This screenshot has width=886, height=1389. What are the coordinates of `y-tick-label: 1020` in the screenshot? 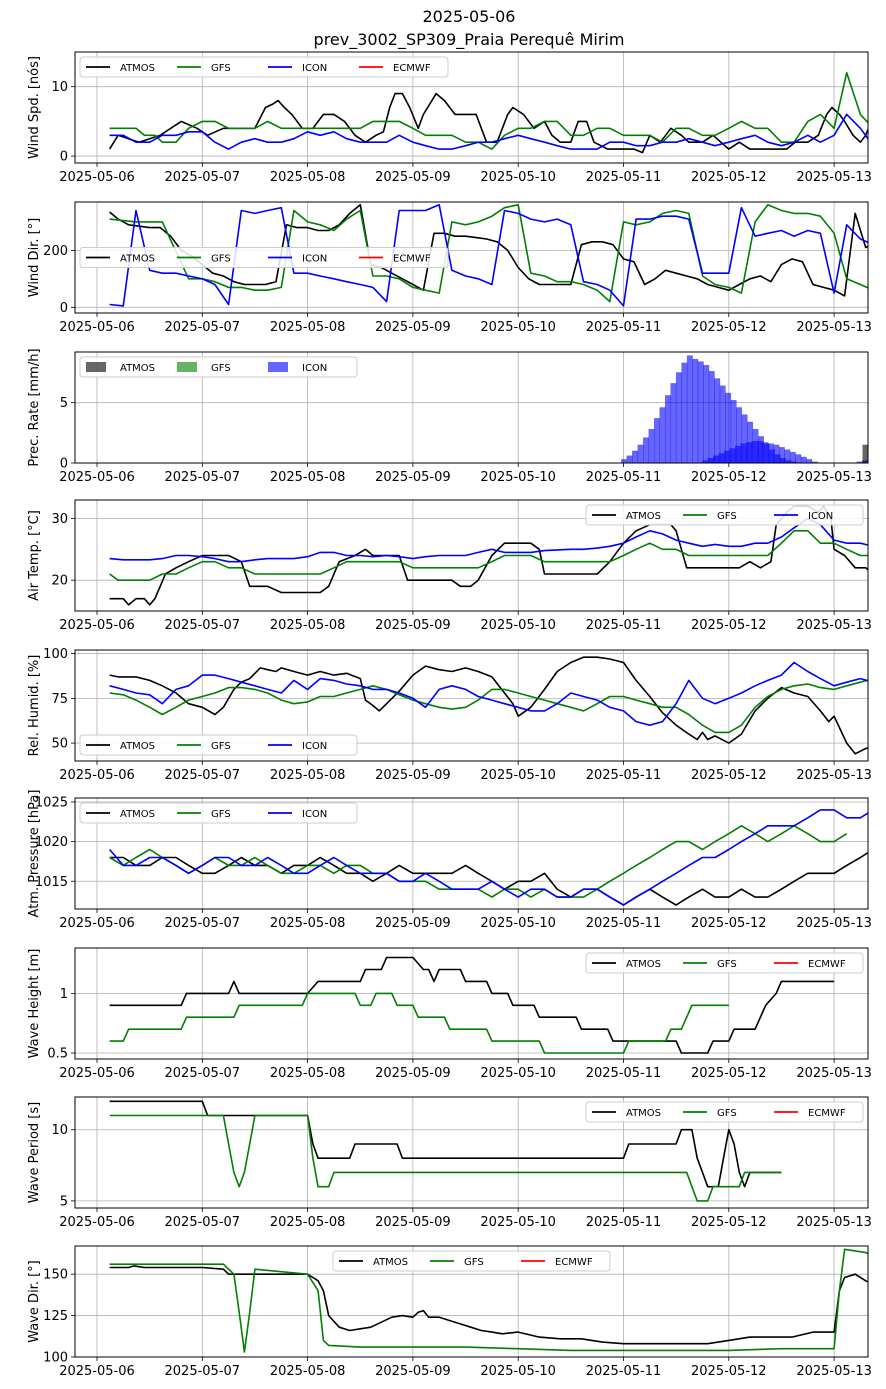 It's located at (51, 842).